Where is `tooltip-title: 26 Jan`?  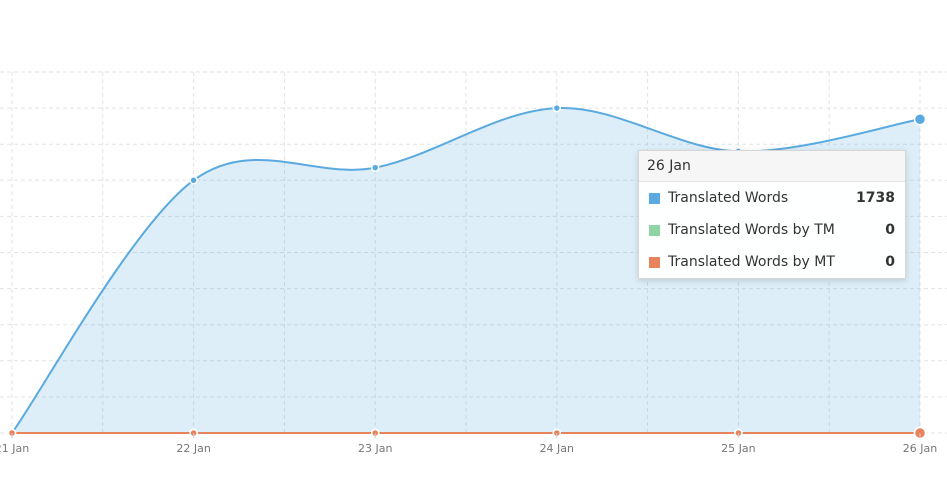 tooltip-title: 26 Jan is located at coordinates (772, 166).